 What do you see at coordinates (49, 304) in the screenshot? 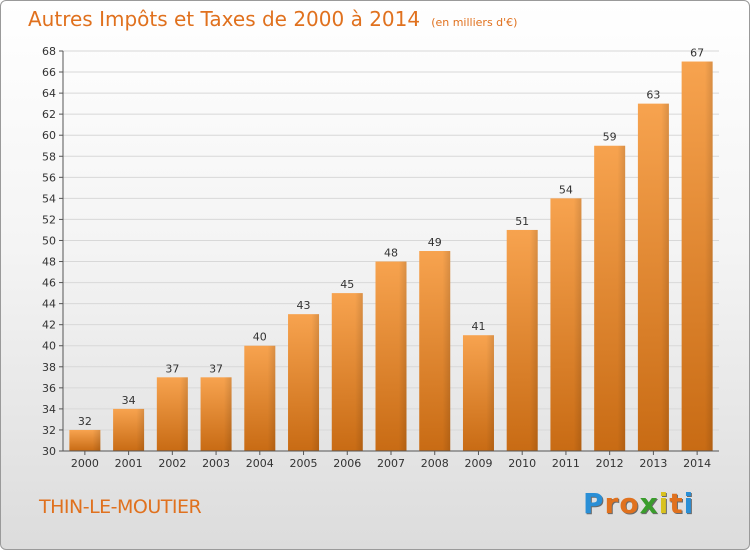
I see `y-tick-label: 44` at bounding box center [49, 304].